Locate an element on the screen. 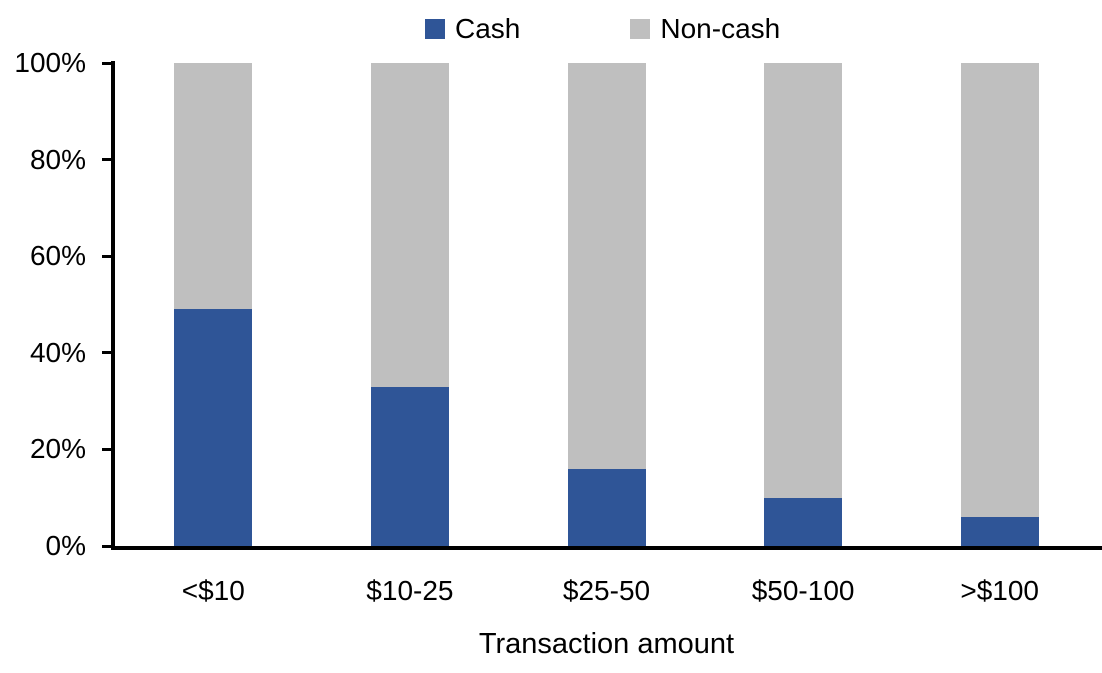  x-axis-line is located at coordinates (606, 548).